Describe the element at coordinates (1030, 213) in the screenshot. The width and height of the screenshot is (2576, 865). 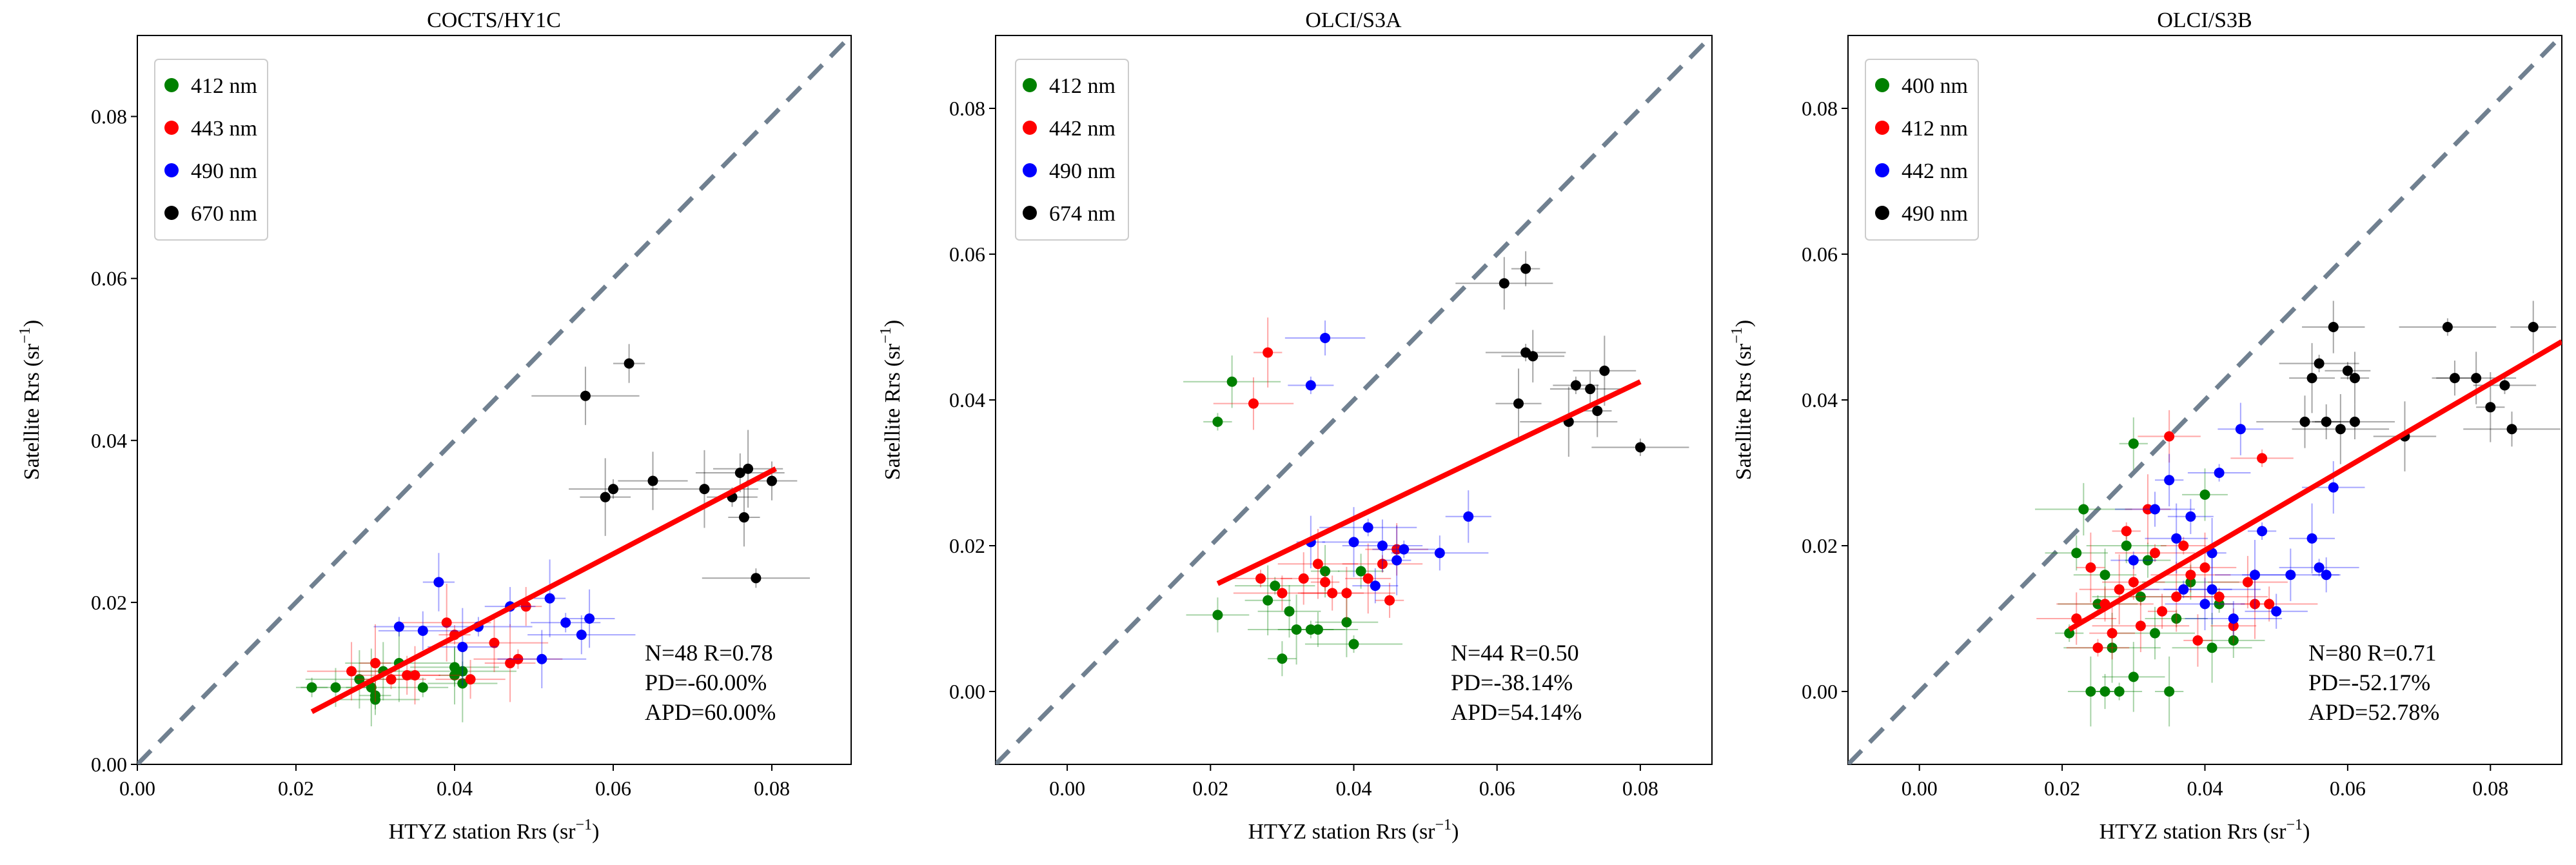
I see `legend-marker-674-nm` at that location.